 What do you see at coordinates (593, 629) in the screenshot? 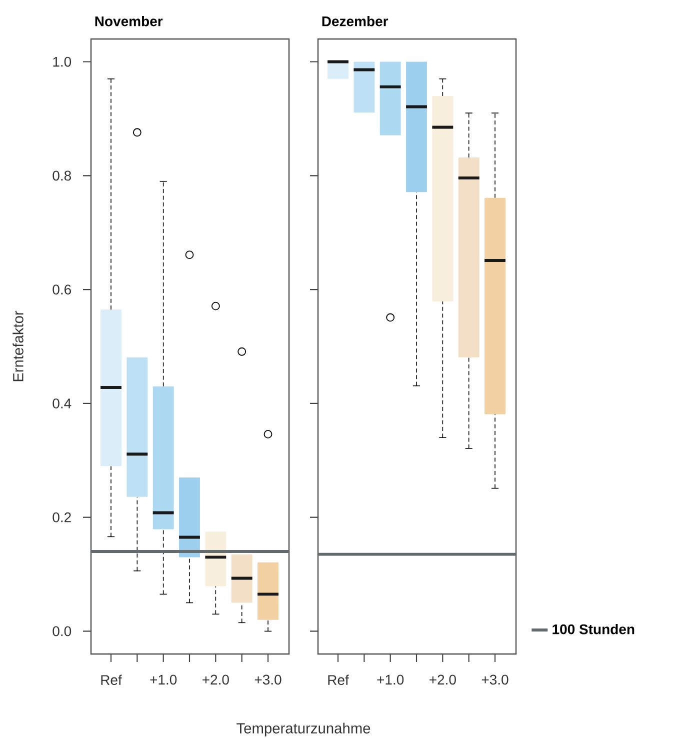
I see `legend-label: 100 Stunden` at bounding box center [593, 629].